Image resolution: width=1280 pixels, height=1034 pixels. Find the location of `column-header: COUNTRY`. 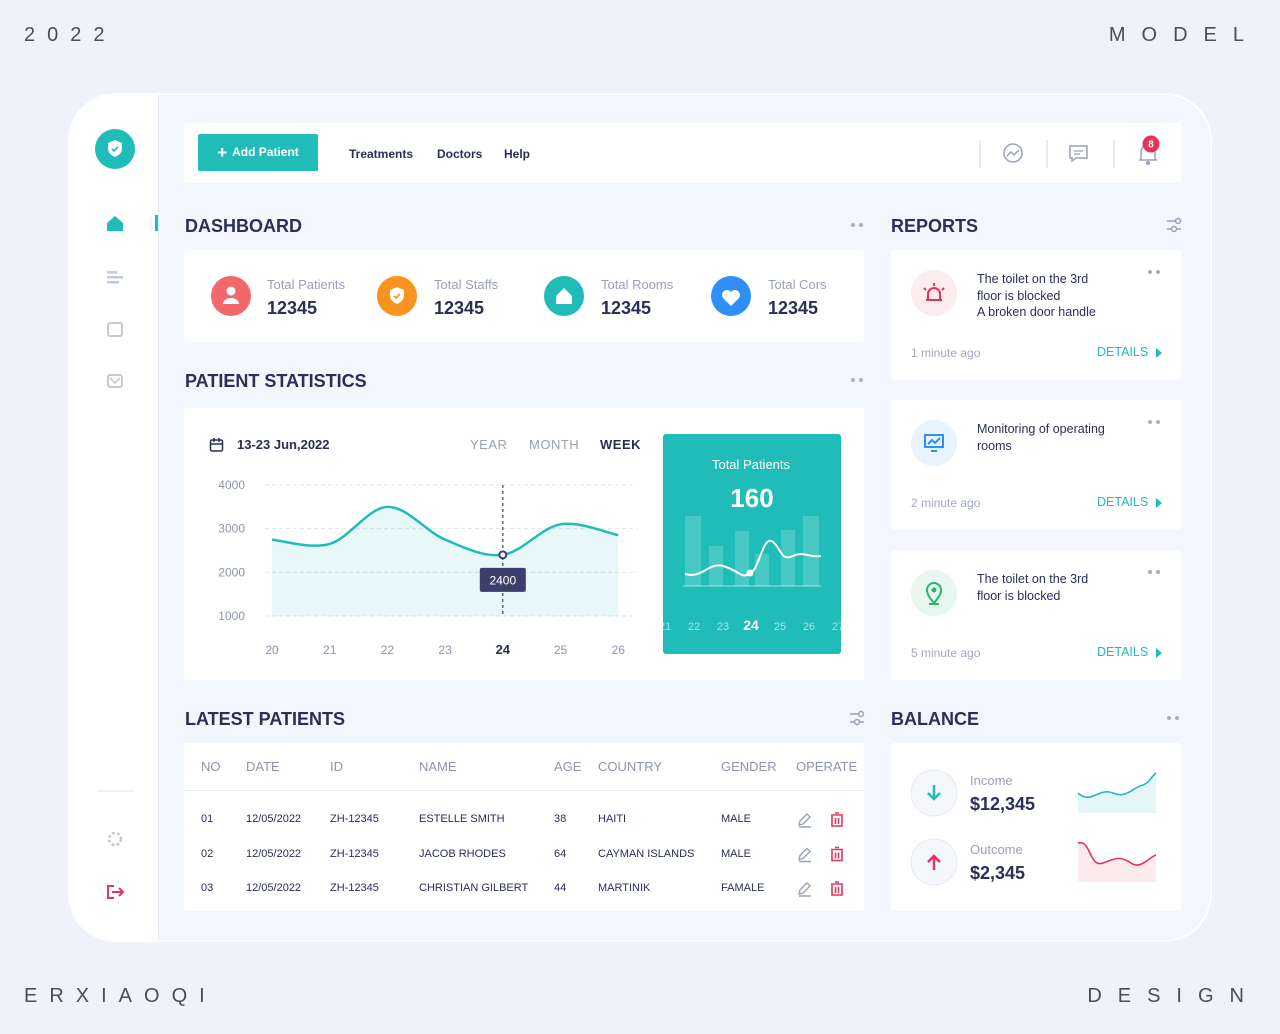

column-header: COUNTRY is located at coordinates (630, 766).